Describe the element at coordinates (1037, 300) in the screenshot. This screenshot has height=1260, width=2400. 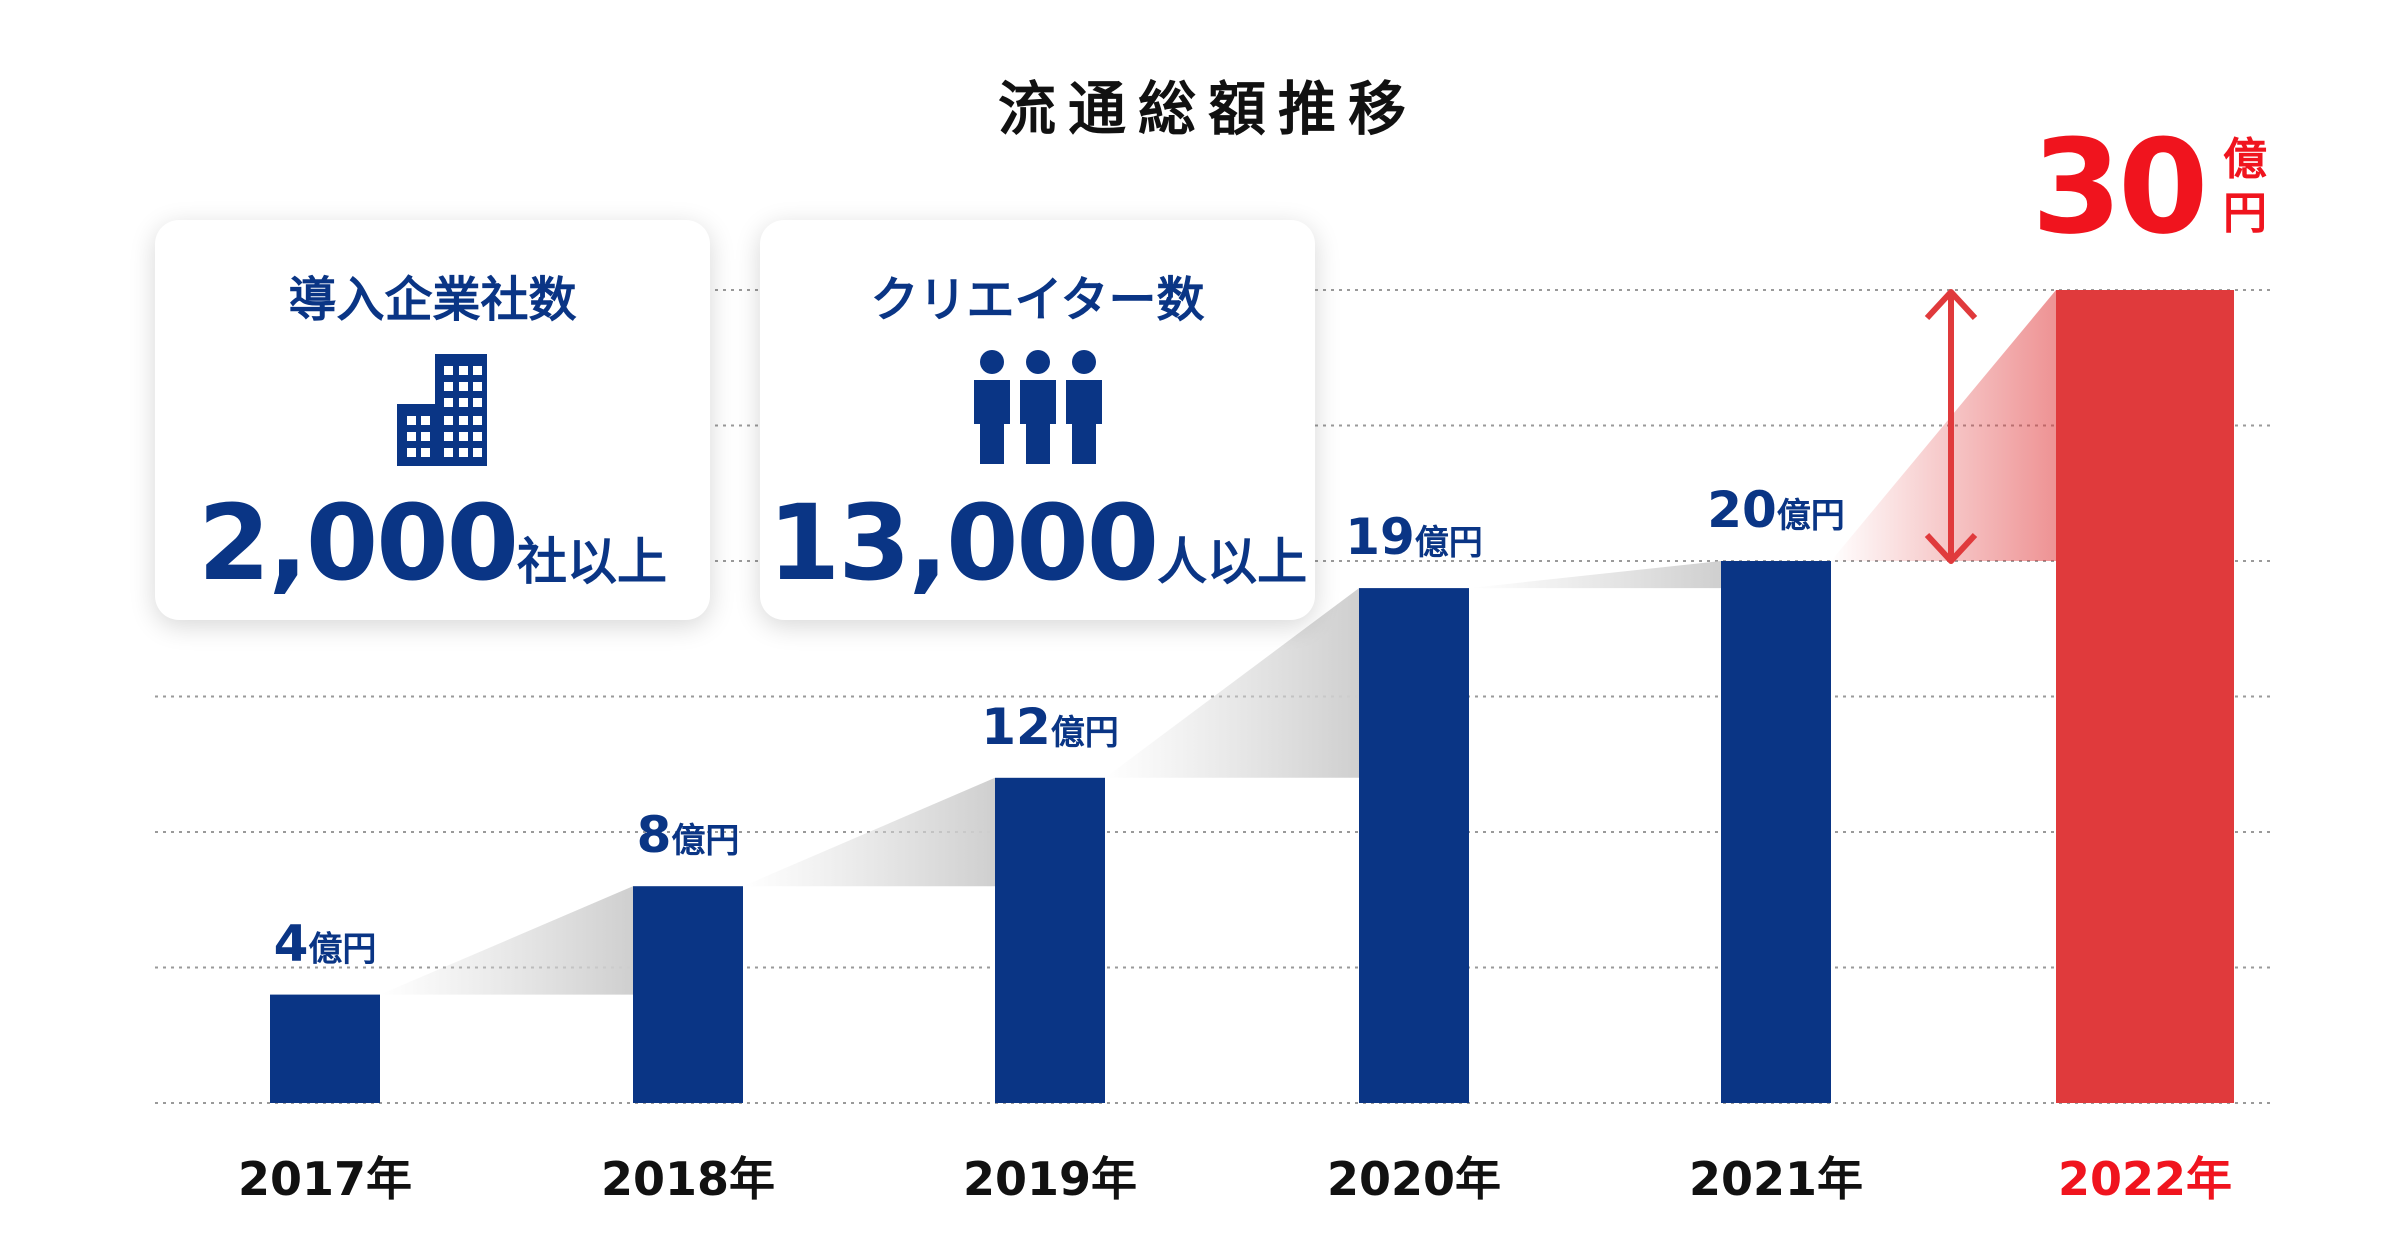
I see `stat-title-creators: クリエイター数` at that location.